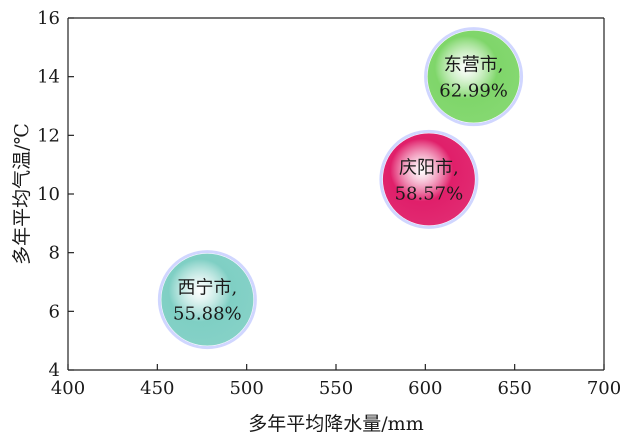  What do you see at coordinates (514, 388) in the screenshot?
I see `x-tick-label: 650` at bounding box center [514, 388].